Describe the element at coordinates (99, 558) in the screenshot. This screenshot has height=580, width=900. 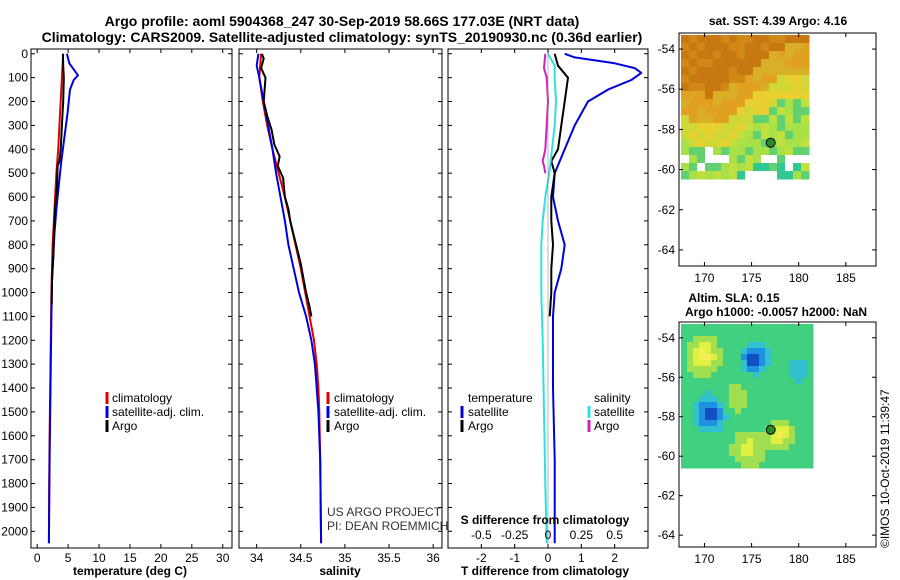
I see `x-tick-label: 10` at that location.